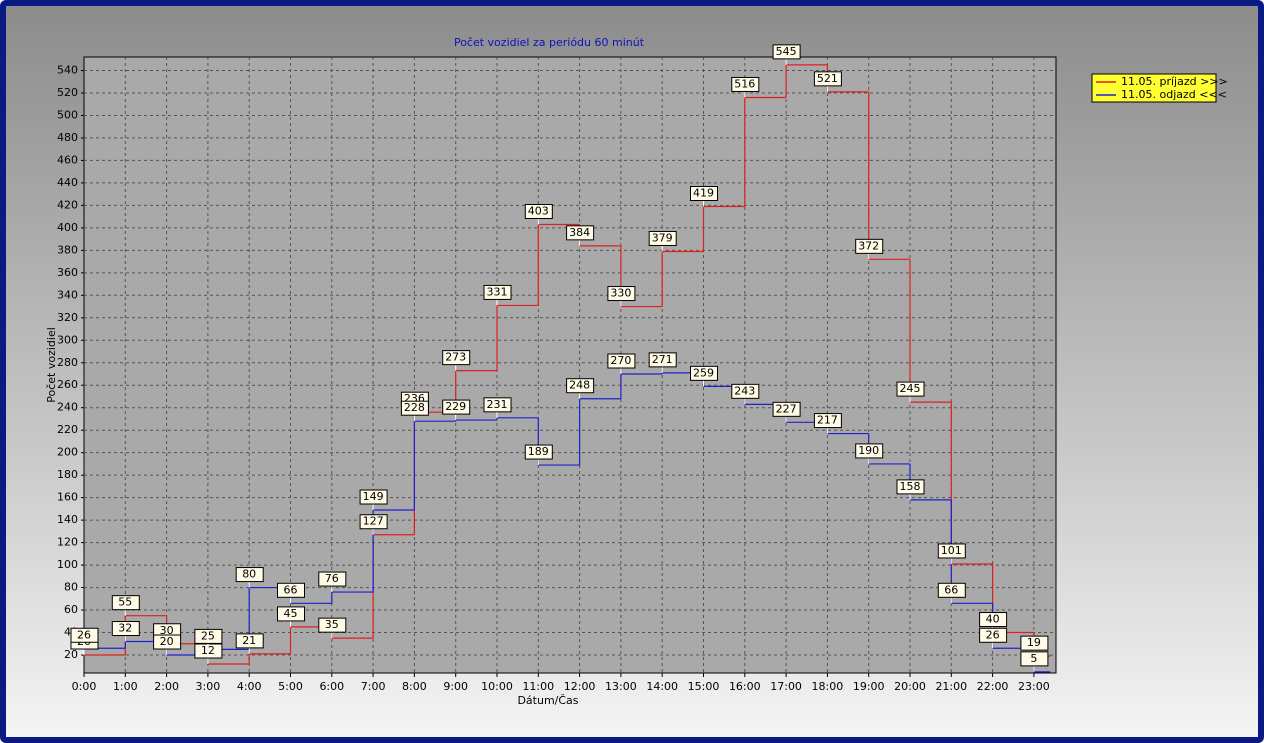  What do you see at coordinates (290, 686) in the screenshot?
I see `x-tick-label: 5:00` at bounding box center [290, 686].